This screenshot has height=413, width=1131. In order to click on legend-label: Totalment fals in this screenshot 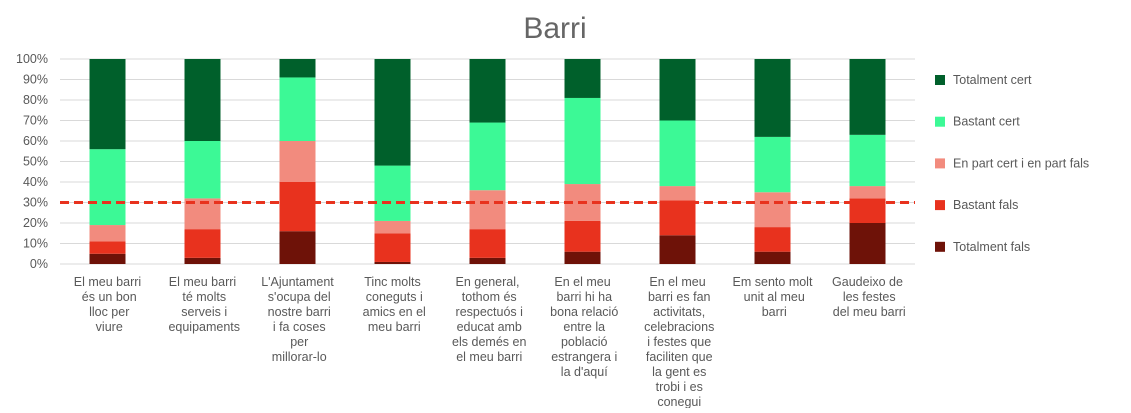, I will do `click(991, 247)`.